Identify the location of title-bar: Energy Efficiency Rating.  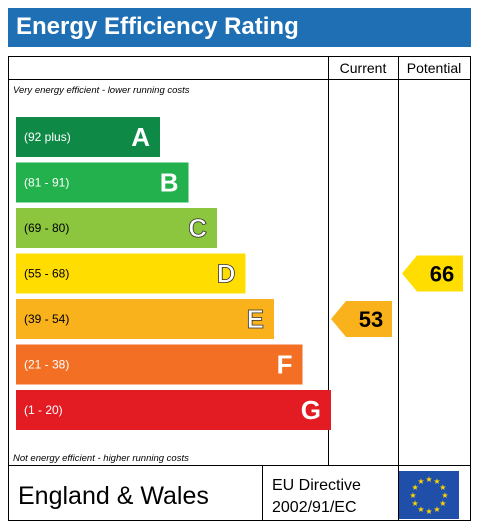
(239, 27).